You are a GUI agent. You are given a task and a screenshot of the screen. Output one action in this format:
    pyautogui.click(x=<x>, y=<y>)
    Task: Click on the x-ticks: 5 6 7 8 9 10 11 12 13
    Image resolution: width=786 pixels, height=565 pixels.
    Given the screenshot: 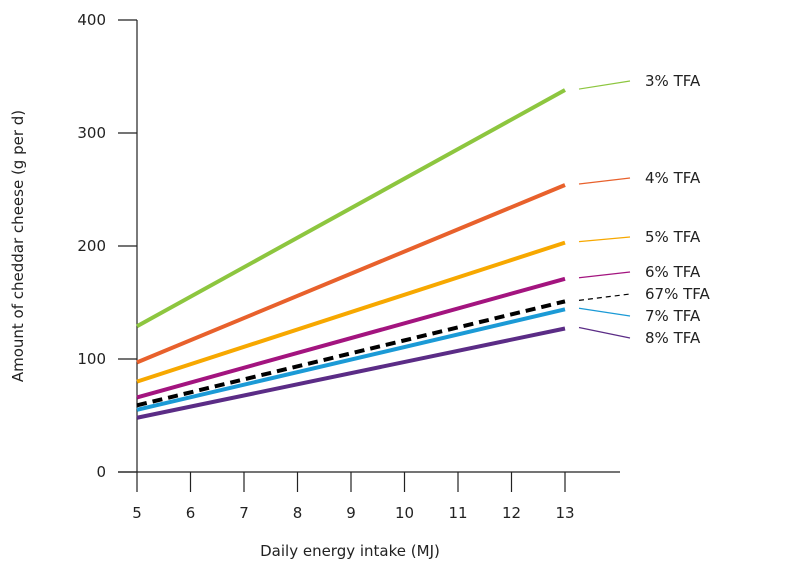 What is the action you would take?
    pyautogui.click(x=353, y=497)
    